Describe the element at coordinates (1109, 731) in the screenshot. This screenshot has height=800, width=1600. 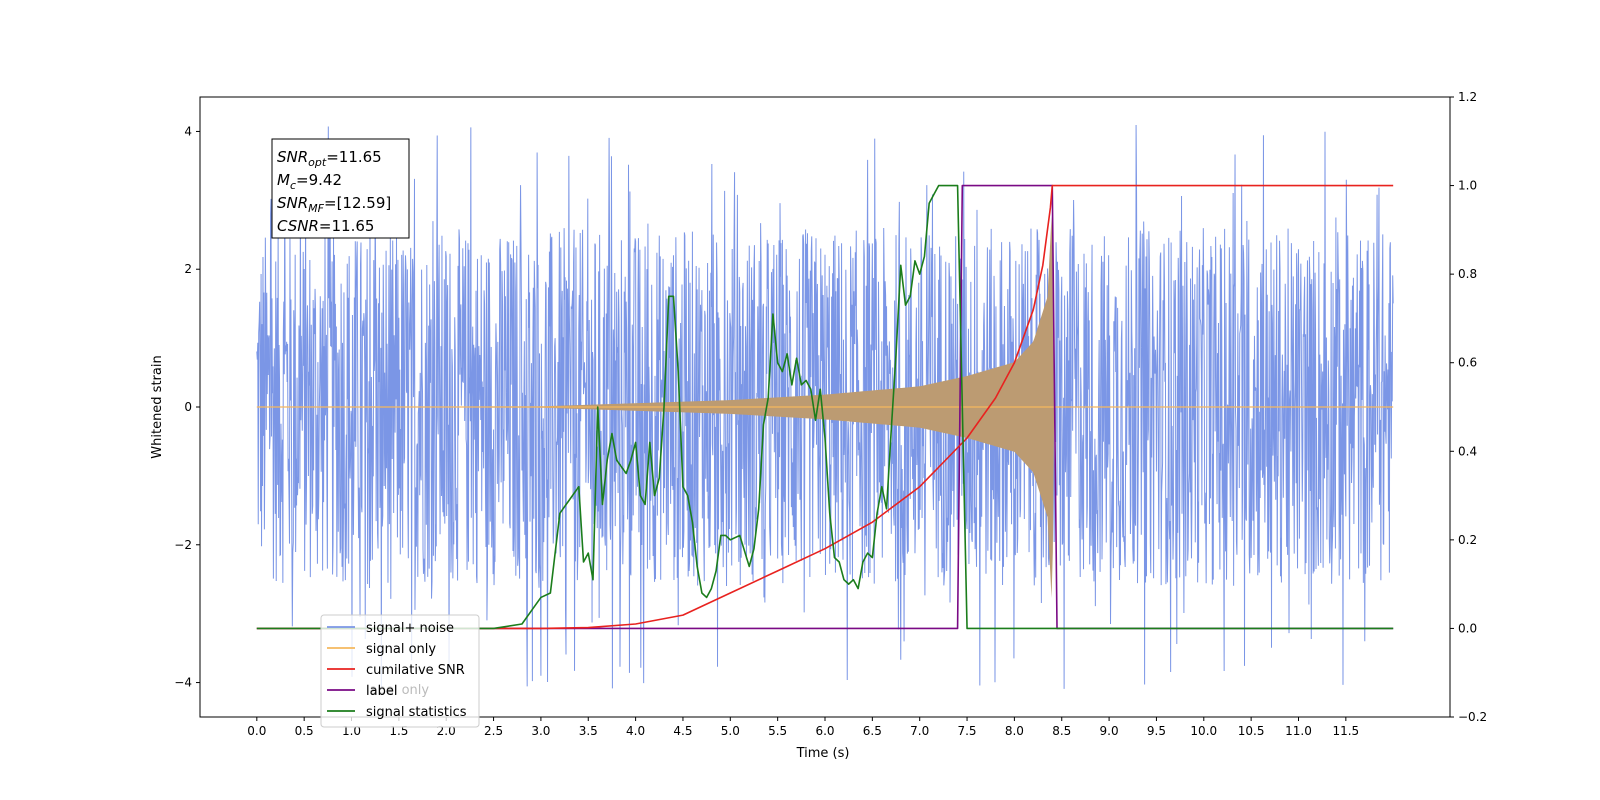
I see `x-tick-label: 9.0` at that location.